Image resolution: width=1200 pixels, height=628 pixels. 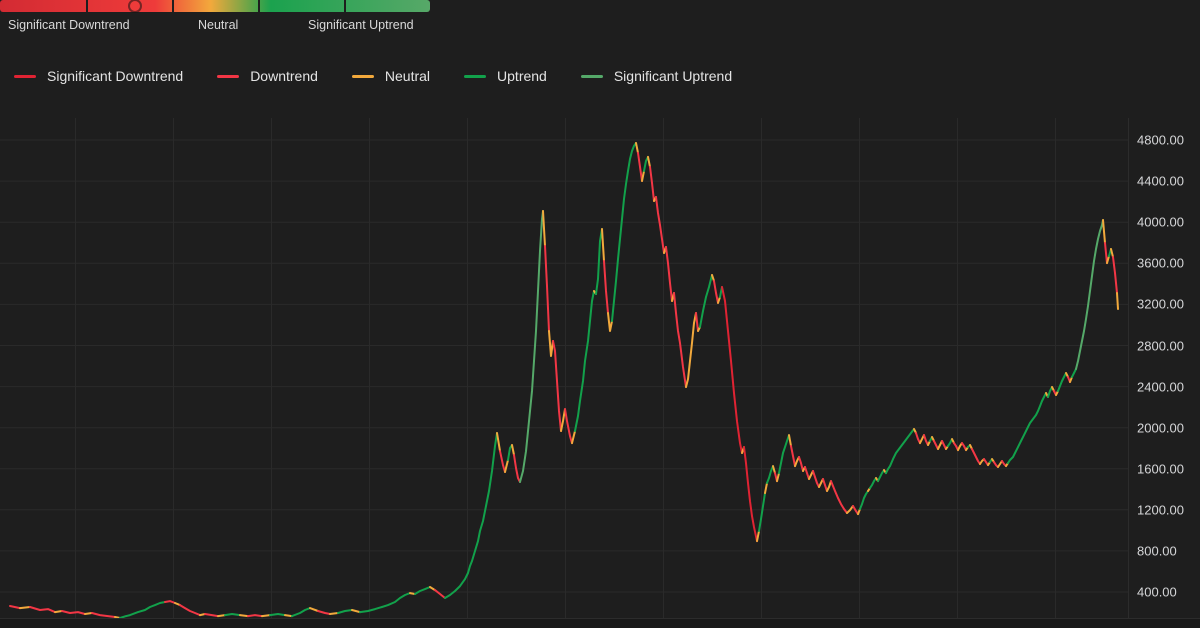 What do you see at coordinates (69, 25) in the screenshot?
I see `scale-label-significant-downtrend: Significant Downtrend` at bounding box center [69, 25].